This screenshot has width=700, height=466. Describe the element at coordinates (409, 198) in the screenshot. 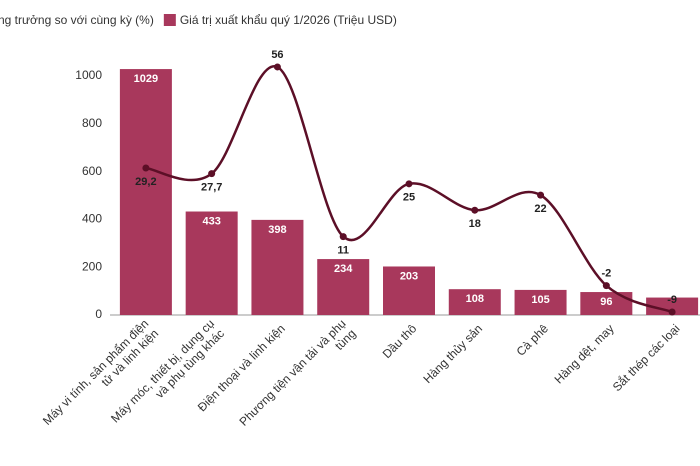

I see `line-value-label: 25` at that location.